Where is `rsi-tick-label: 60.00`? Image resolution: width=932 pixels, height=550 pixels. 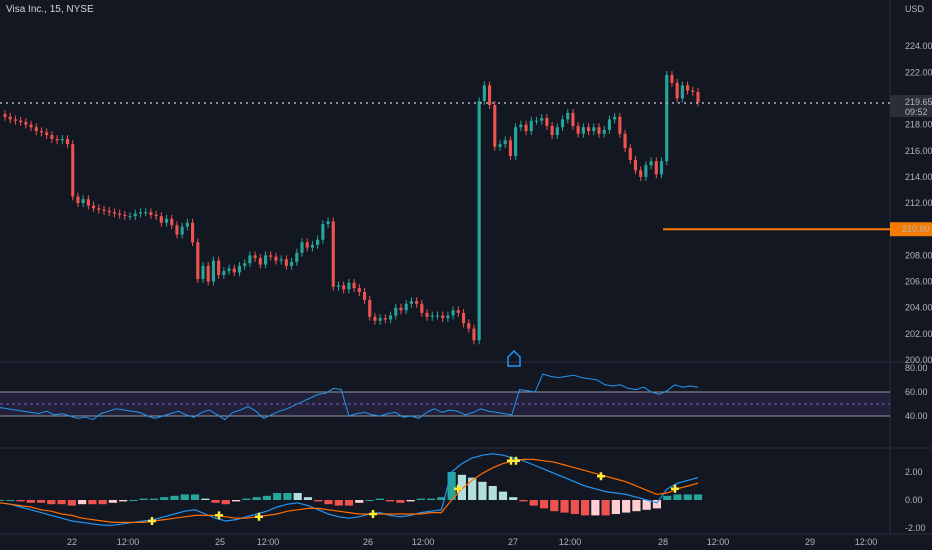 rsi-tick-label: 60.00 is located at coordinates (916, 392).